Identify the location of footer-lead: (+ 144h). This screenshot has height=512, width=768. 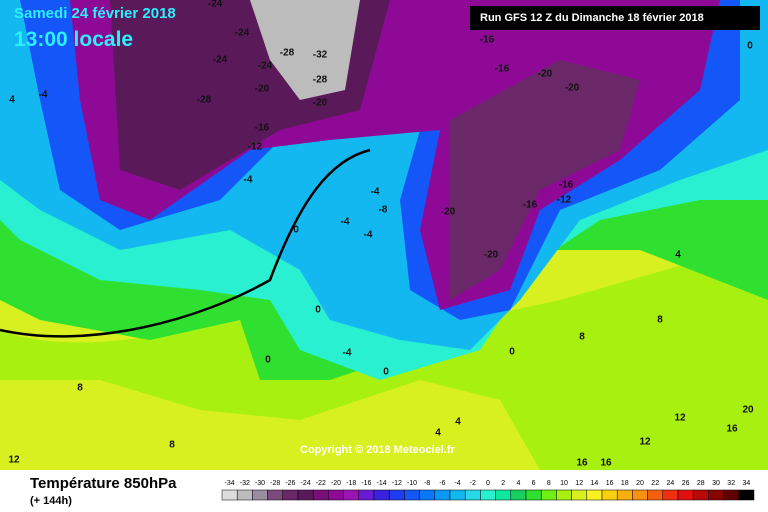
(51, 501).